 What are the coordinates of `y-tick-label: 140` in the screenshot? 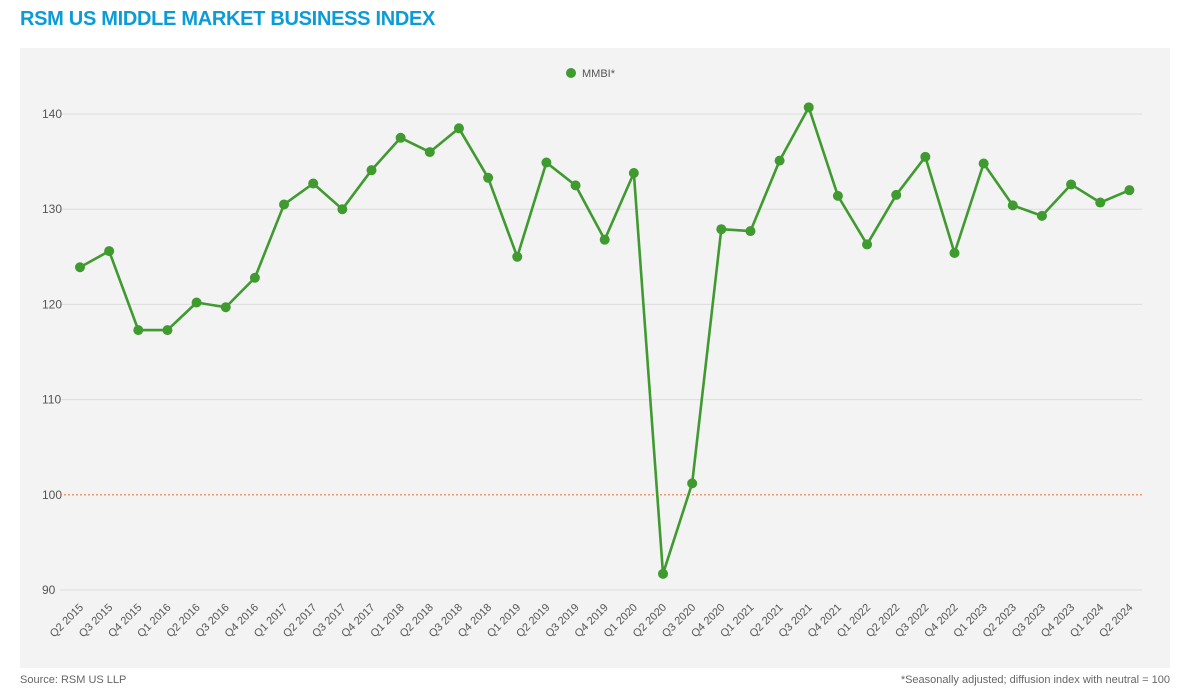 It's located at (52, 114).